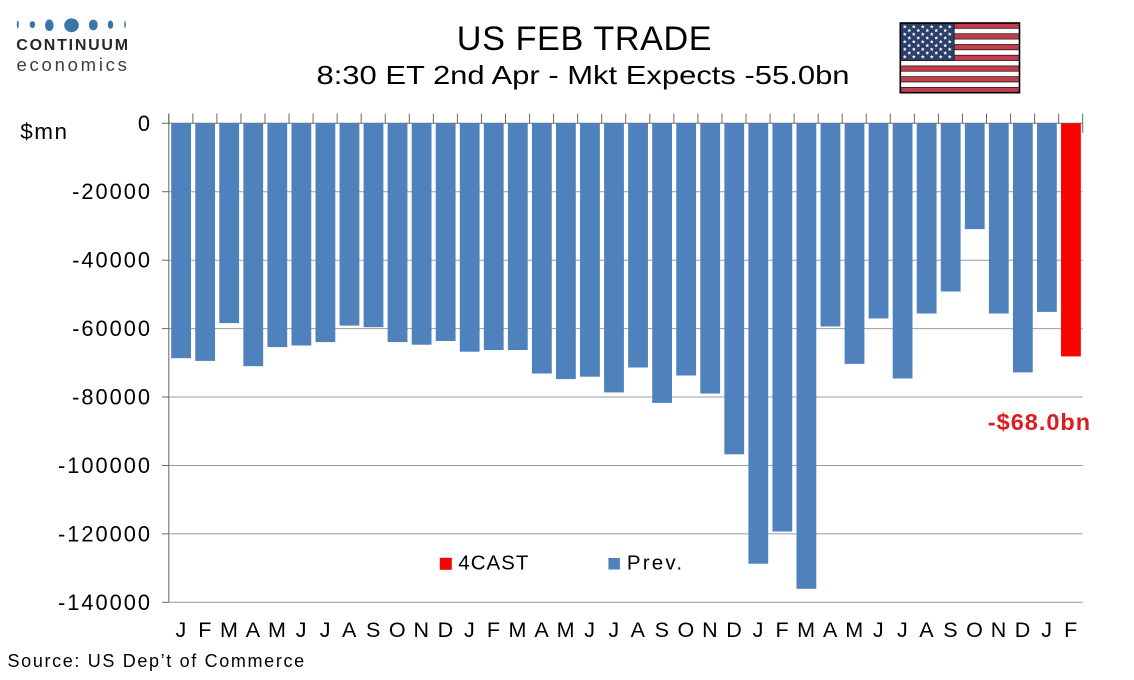  I want to click on svg-text: 4CAST, so click(493, 562).